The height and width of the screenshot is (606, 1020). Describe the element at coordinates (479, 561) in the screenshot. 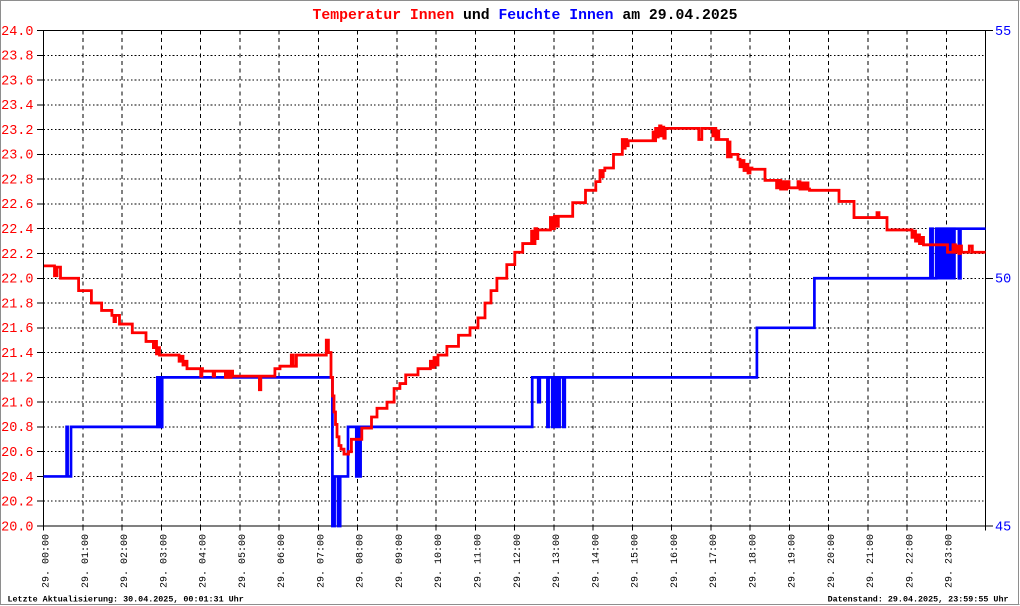

I see `svg-text: 29. 11:00` at that location.